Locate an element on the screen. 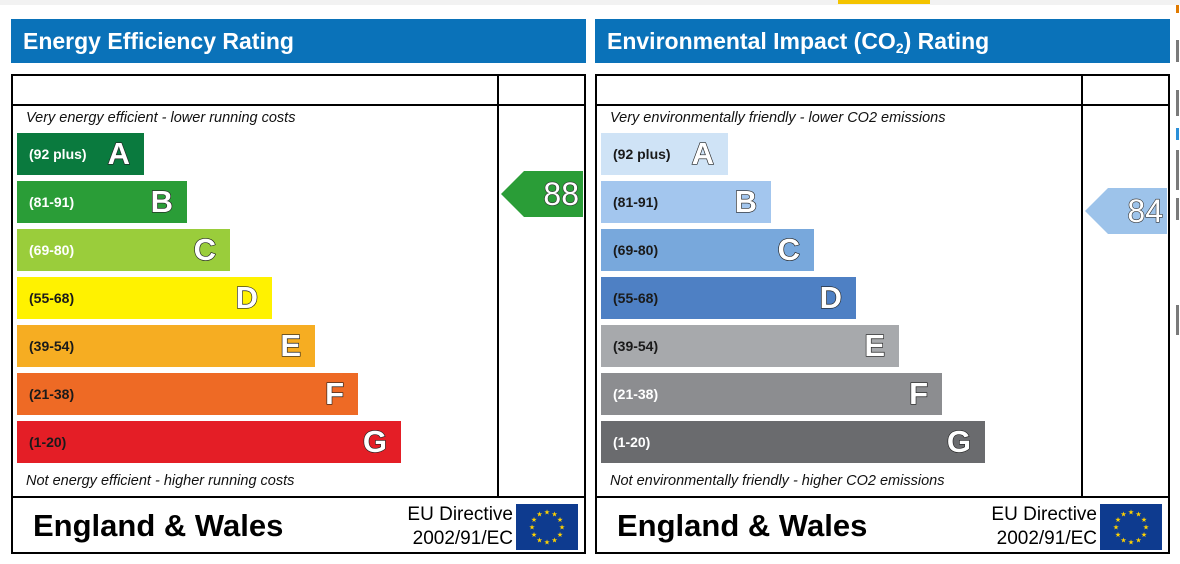 This screenshot has width=1180, height=564. panel-title: Energy Efficiency Rating is located at coordinates (298, 41).